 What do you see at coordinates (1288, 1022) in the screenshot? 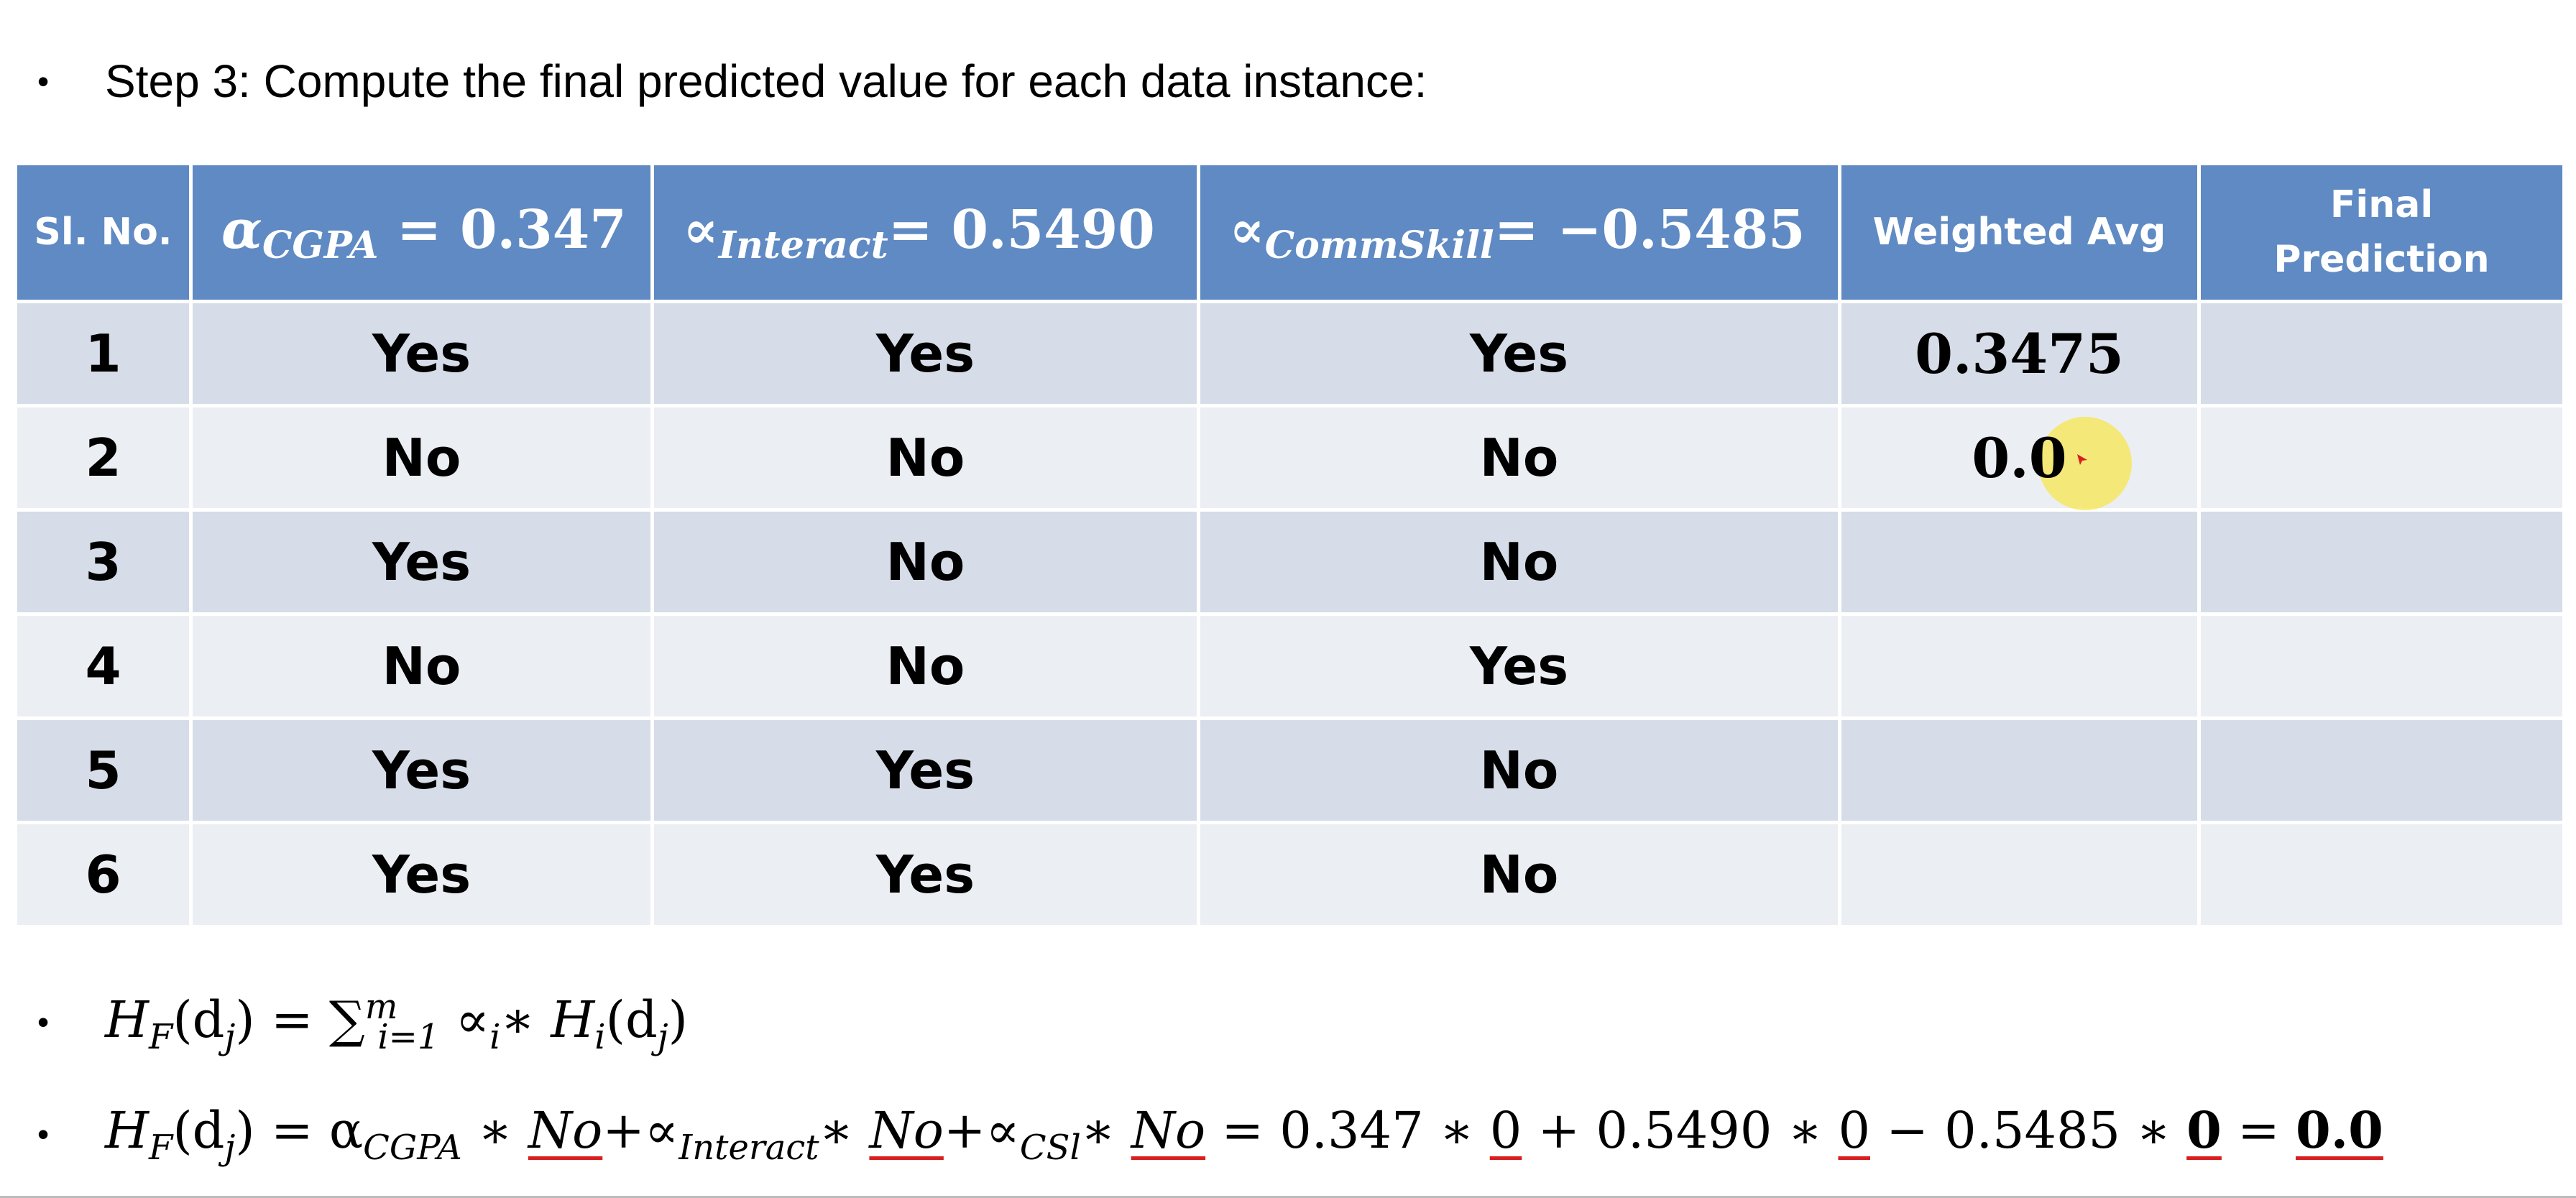
I see `formula-general: • HF(dj) = ∑mi=1 ∝i∗ Hi(dj)` at bounding box center [1288, 1022].